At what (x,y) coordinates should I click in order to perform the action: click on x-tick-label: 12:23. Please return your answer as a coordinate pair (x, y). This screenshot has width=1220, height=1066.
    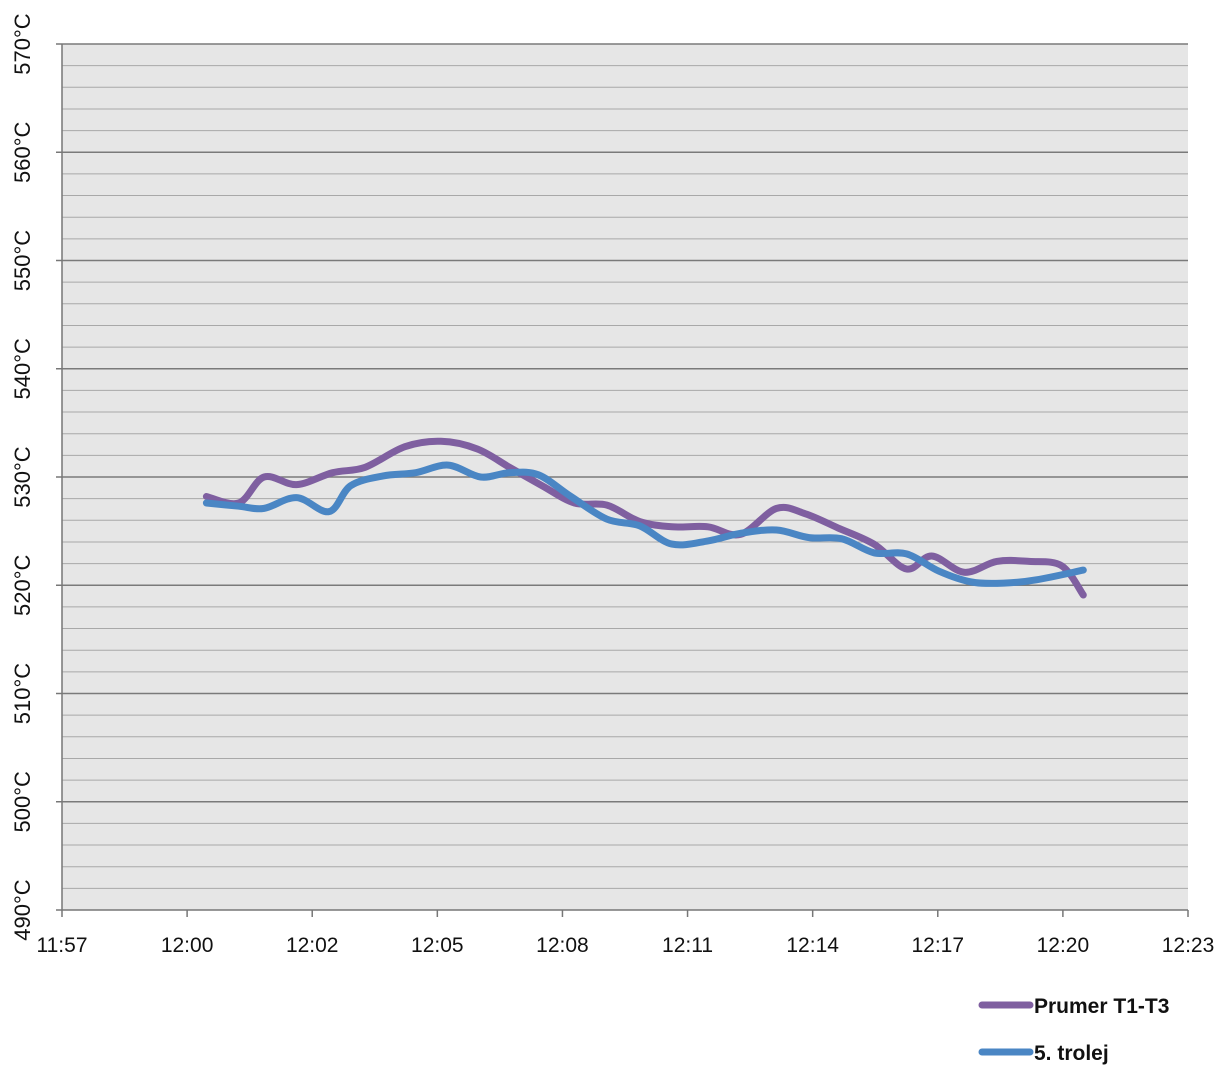
    Looking at the image, I should click on (1188, 945).